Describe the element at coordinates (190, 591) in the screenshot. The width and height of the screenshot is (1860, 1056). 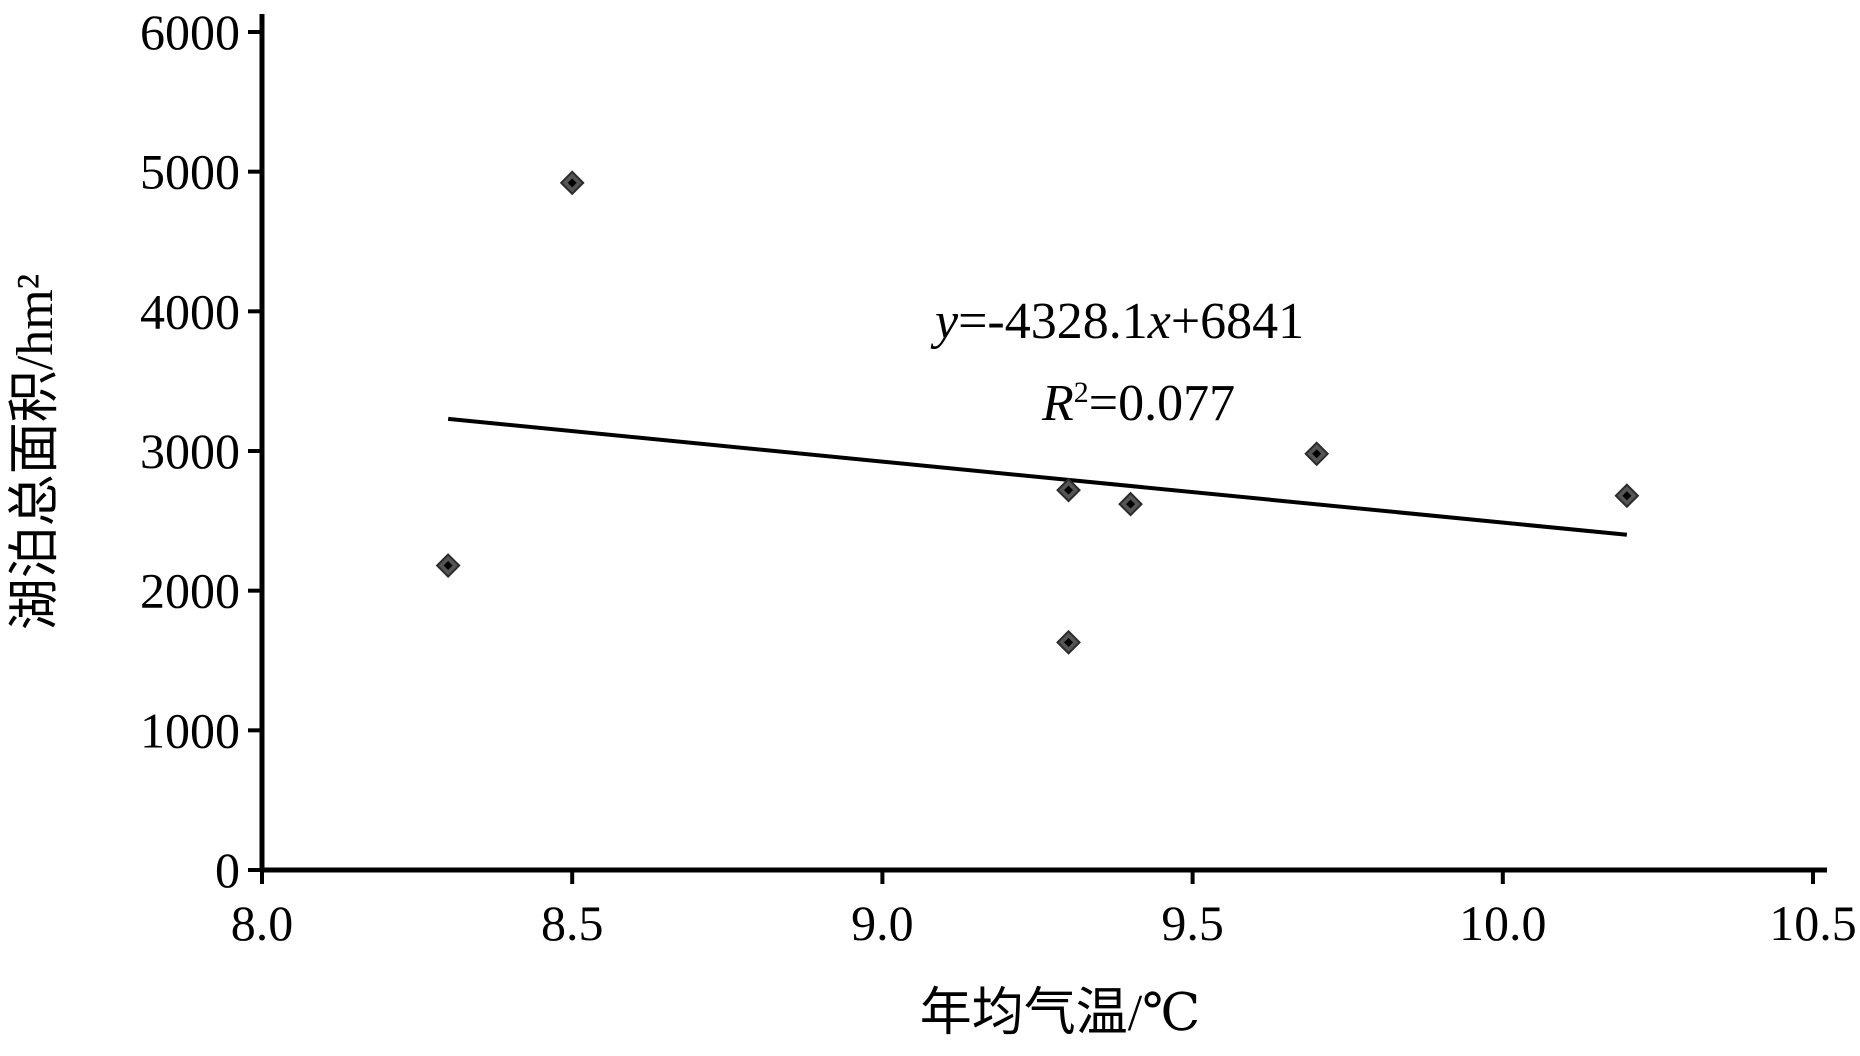
I see `y-tick-label: 2000` at that location.